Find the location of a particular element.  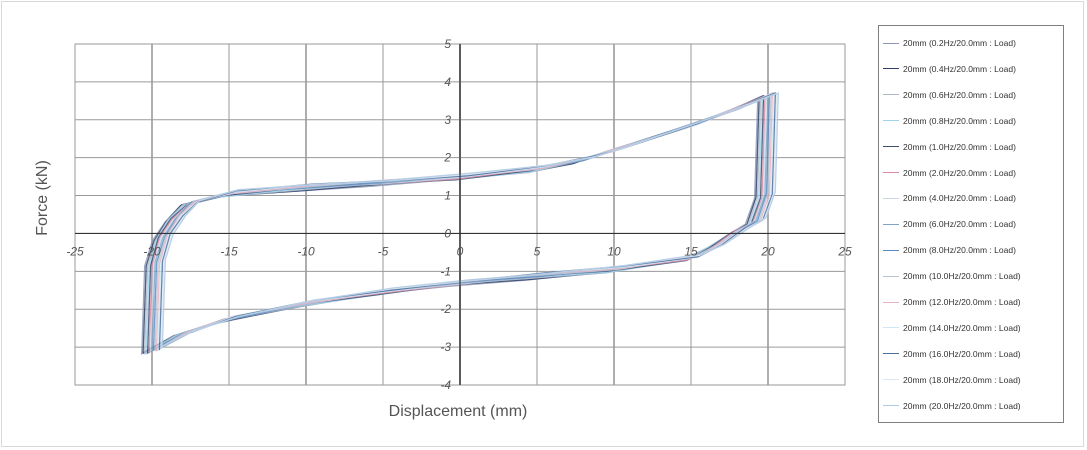

legend-item: 20mm (0.6Hz/20.0mm : Load) is located at coordinates (949, 95).